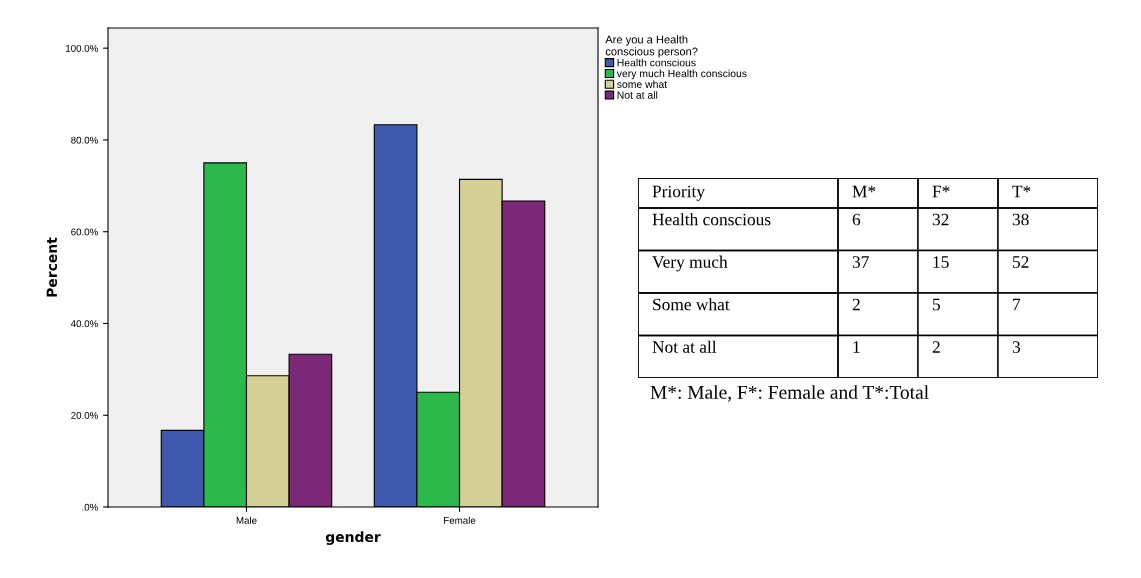 The height and width of the screenshot is (578, 1141). Describe the element at coordinates (656, 62) in the screenshot. I see `legend-label: Health conscious` at that location.